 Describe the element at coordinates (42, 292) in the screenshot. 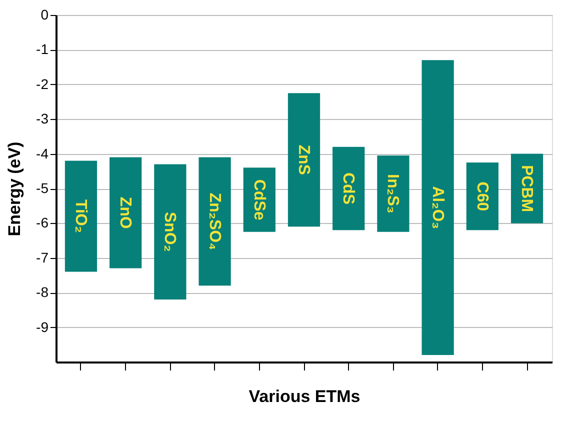

I see `y-tick-label: -8` at that location.